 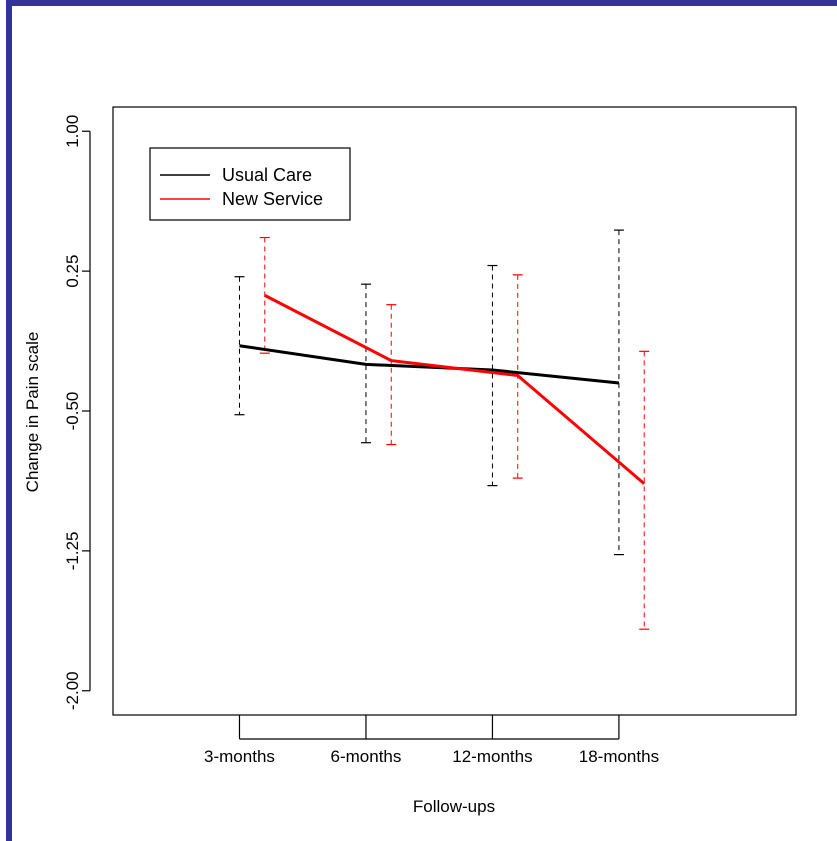 What do you see at coordinates (72, 411) in the screenshot?
I see `y-tick-label: -0.50` at bounding box center [72, 411].